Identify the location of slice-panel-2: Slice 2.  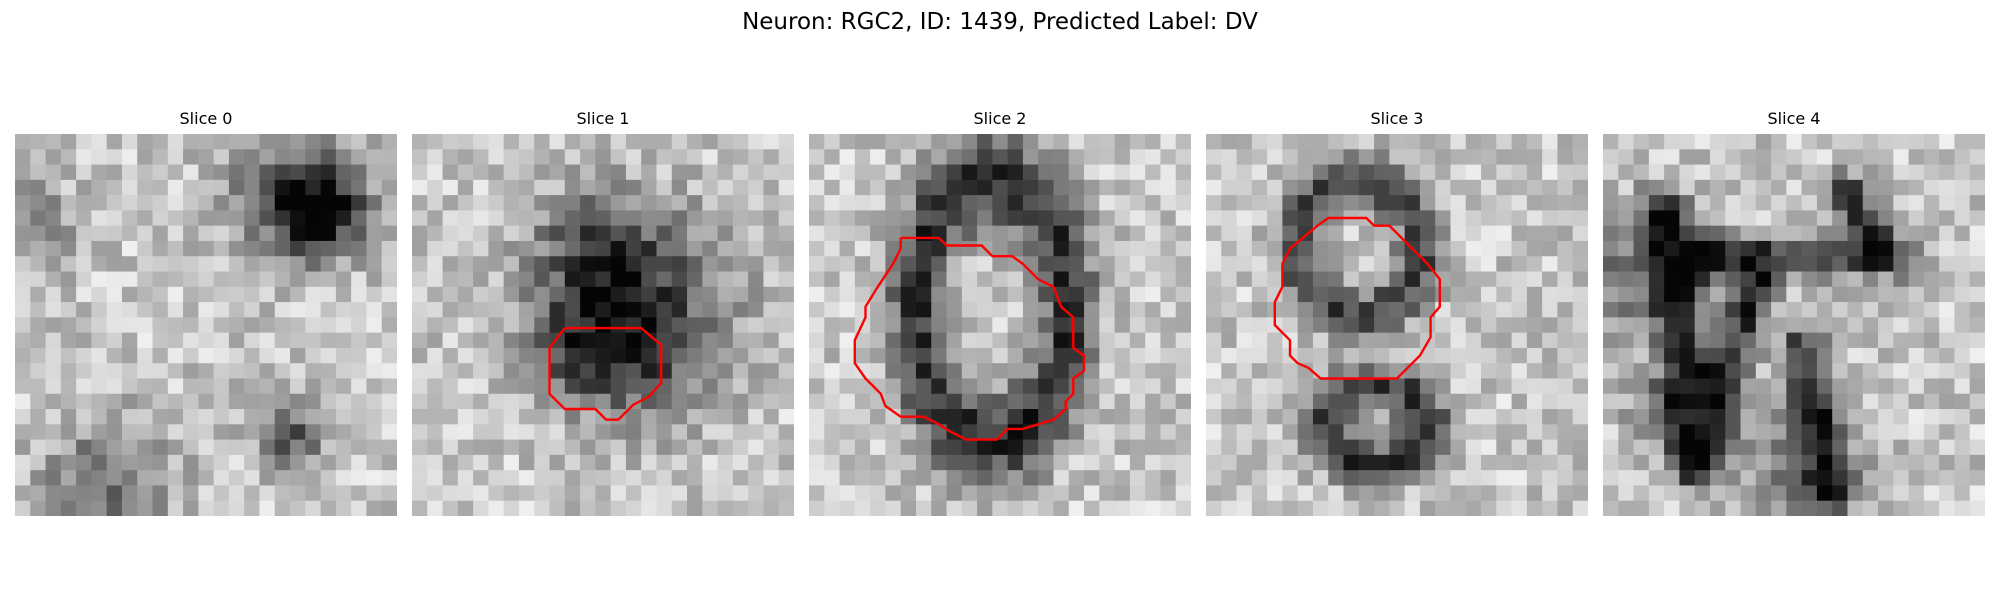
(1000, 312).